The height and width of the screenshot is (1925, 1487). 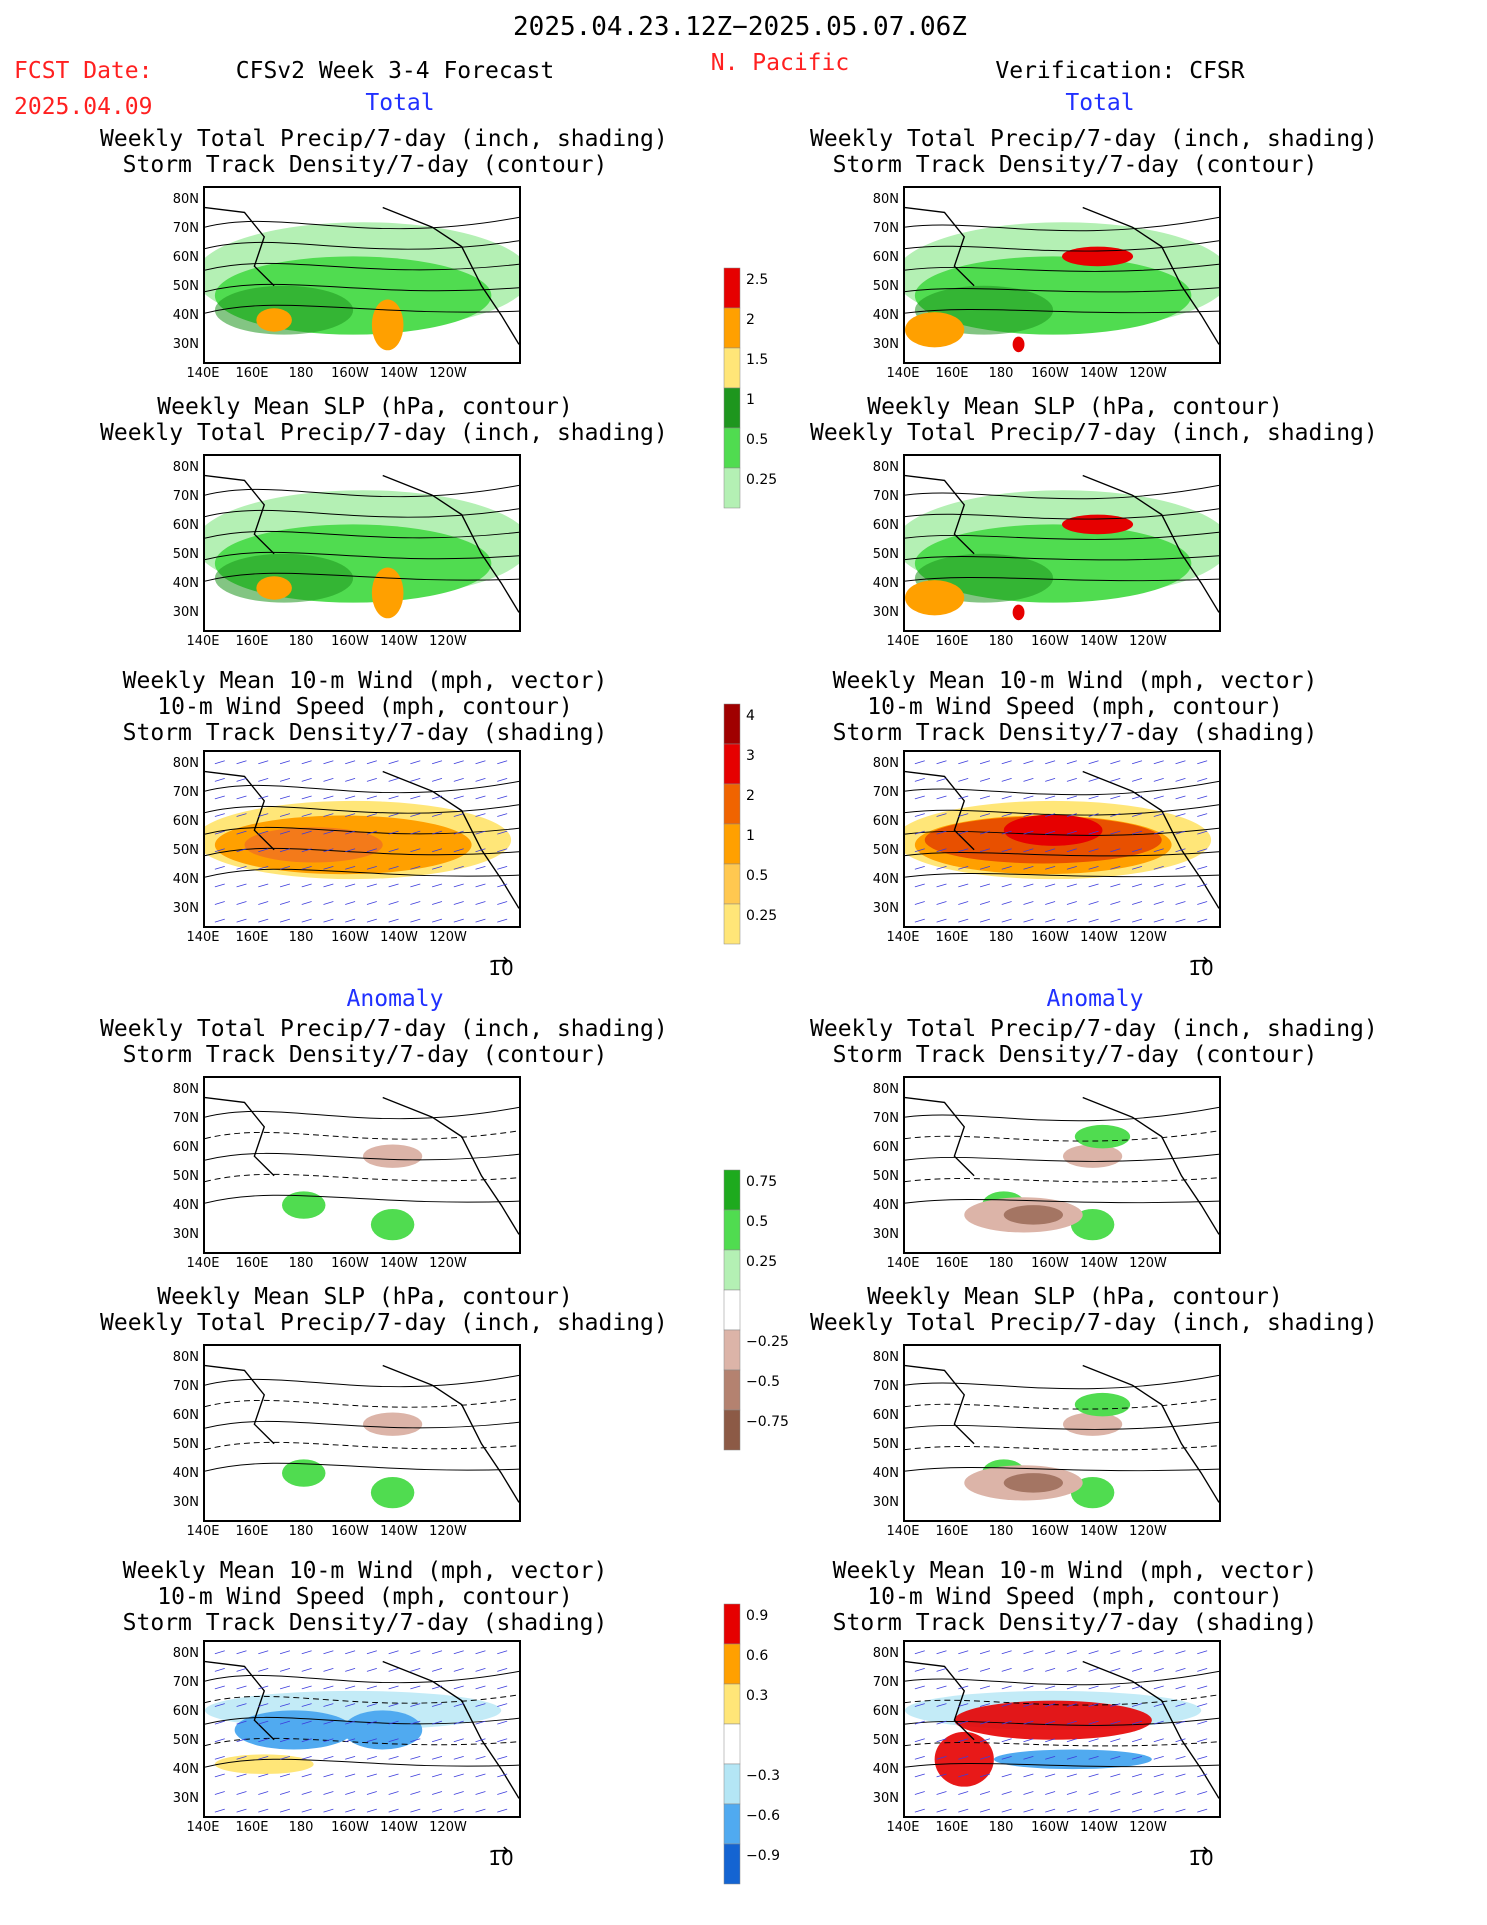 What do you see at coordinates (252, 937) in the screenshot?
I see `lon-tick-label: 160E` at bounding box center [252, 937].